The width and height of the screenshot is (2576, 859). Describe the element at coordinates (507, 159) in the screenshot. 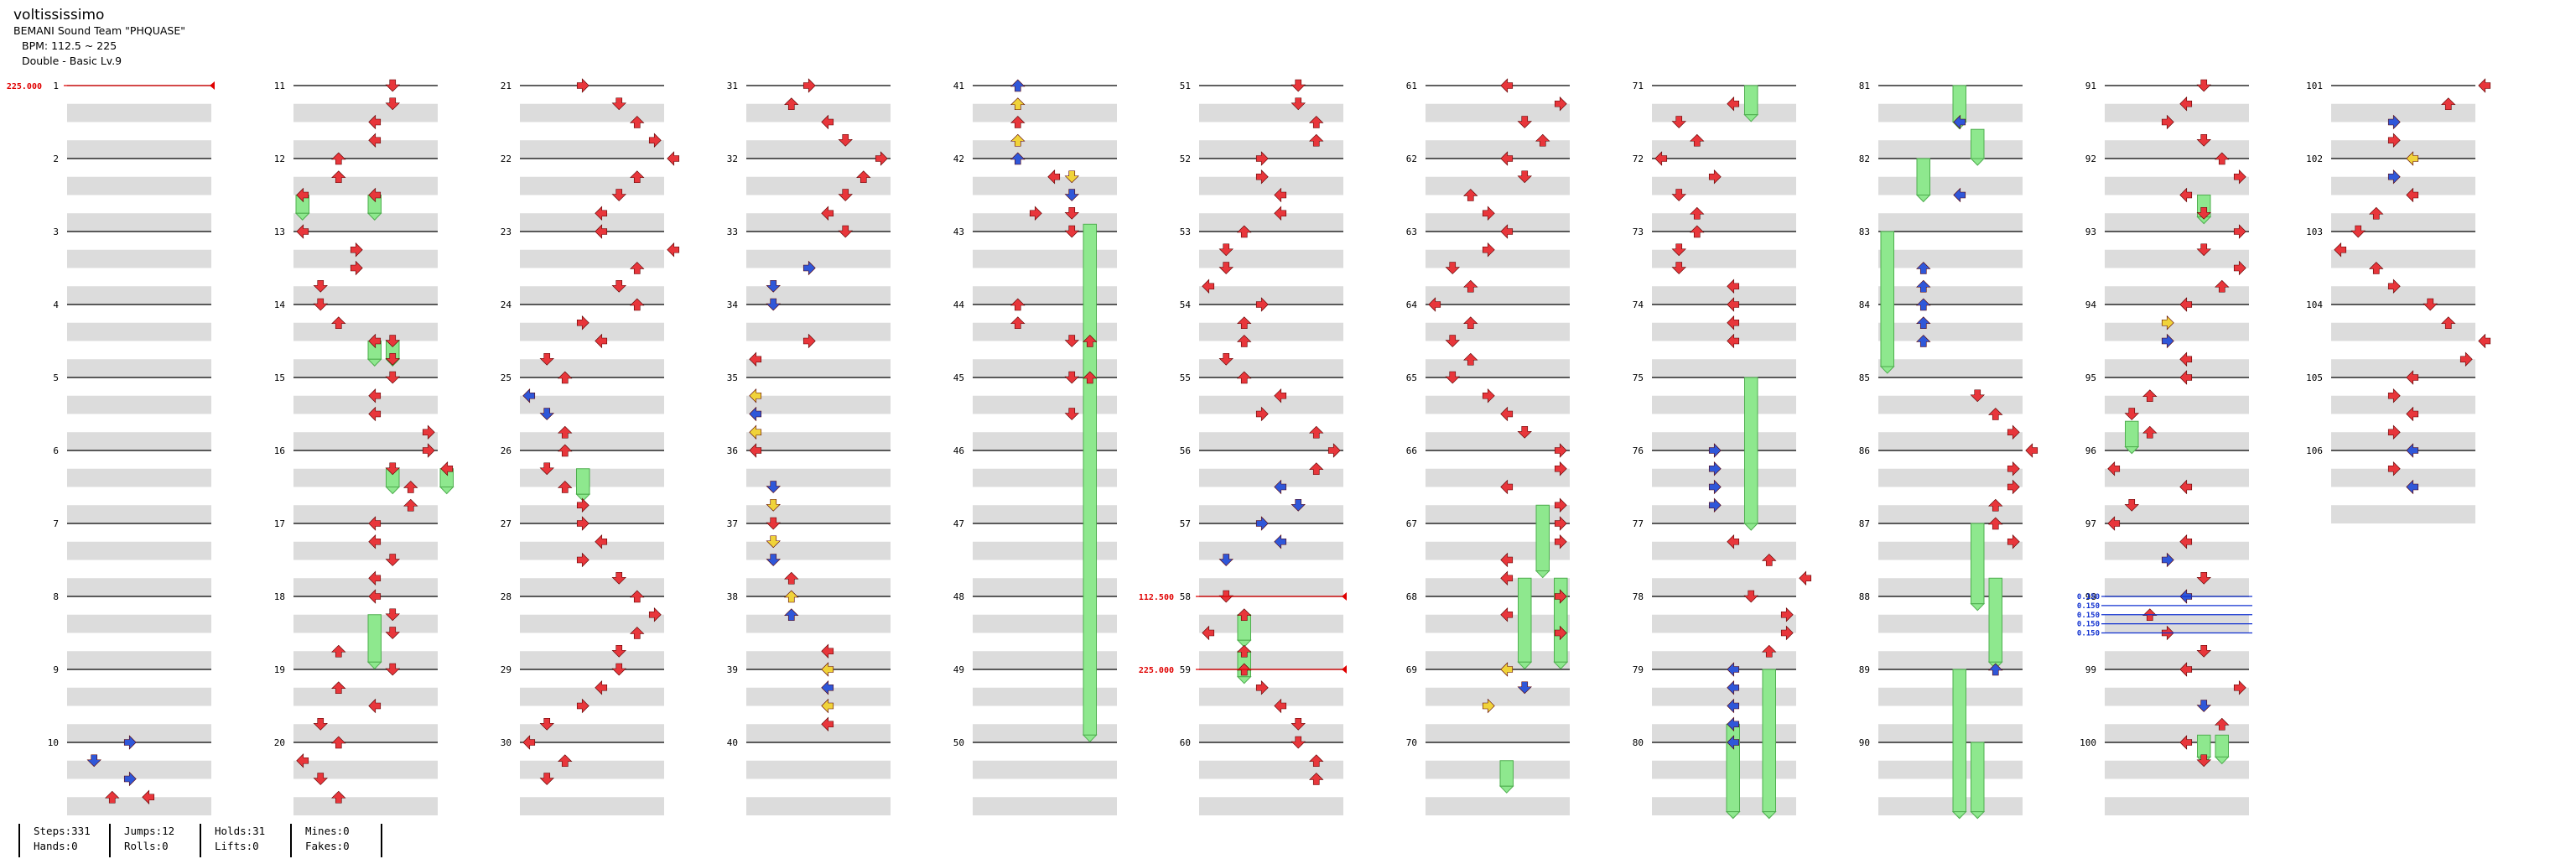

I see `measure-number: 22` at that location.